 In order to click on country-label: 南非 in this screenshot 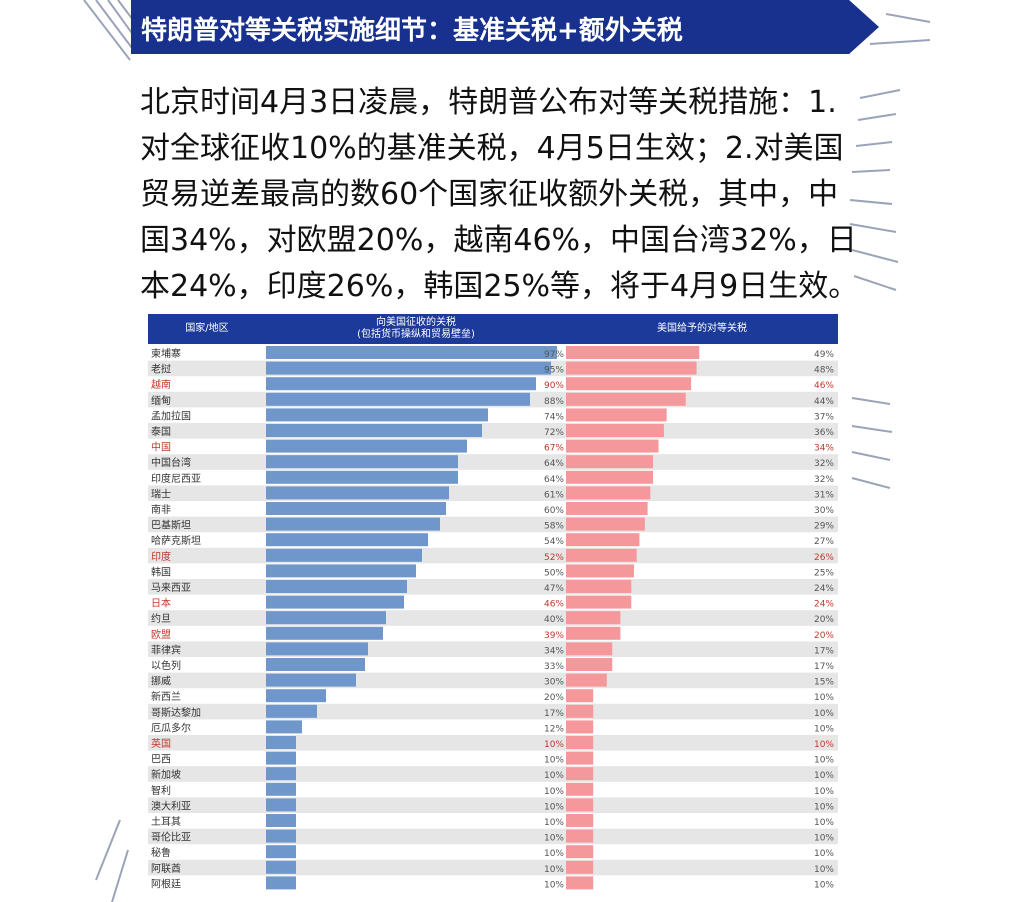, I will do `click(161, 509)`.